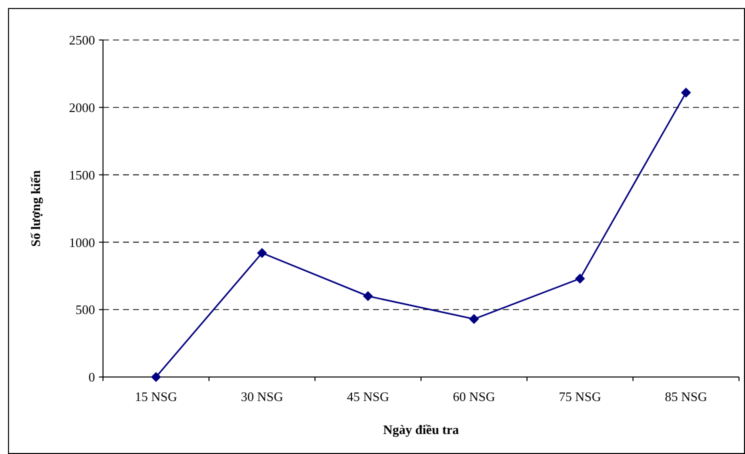  I want to click on x-tick-label: 30 NSG, so click(262, 396).